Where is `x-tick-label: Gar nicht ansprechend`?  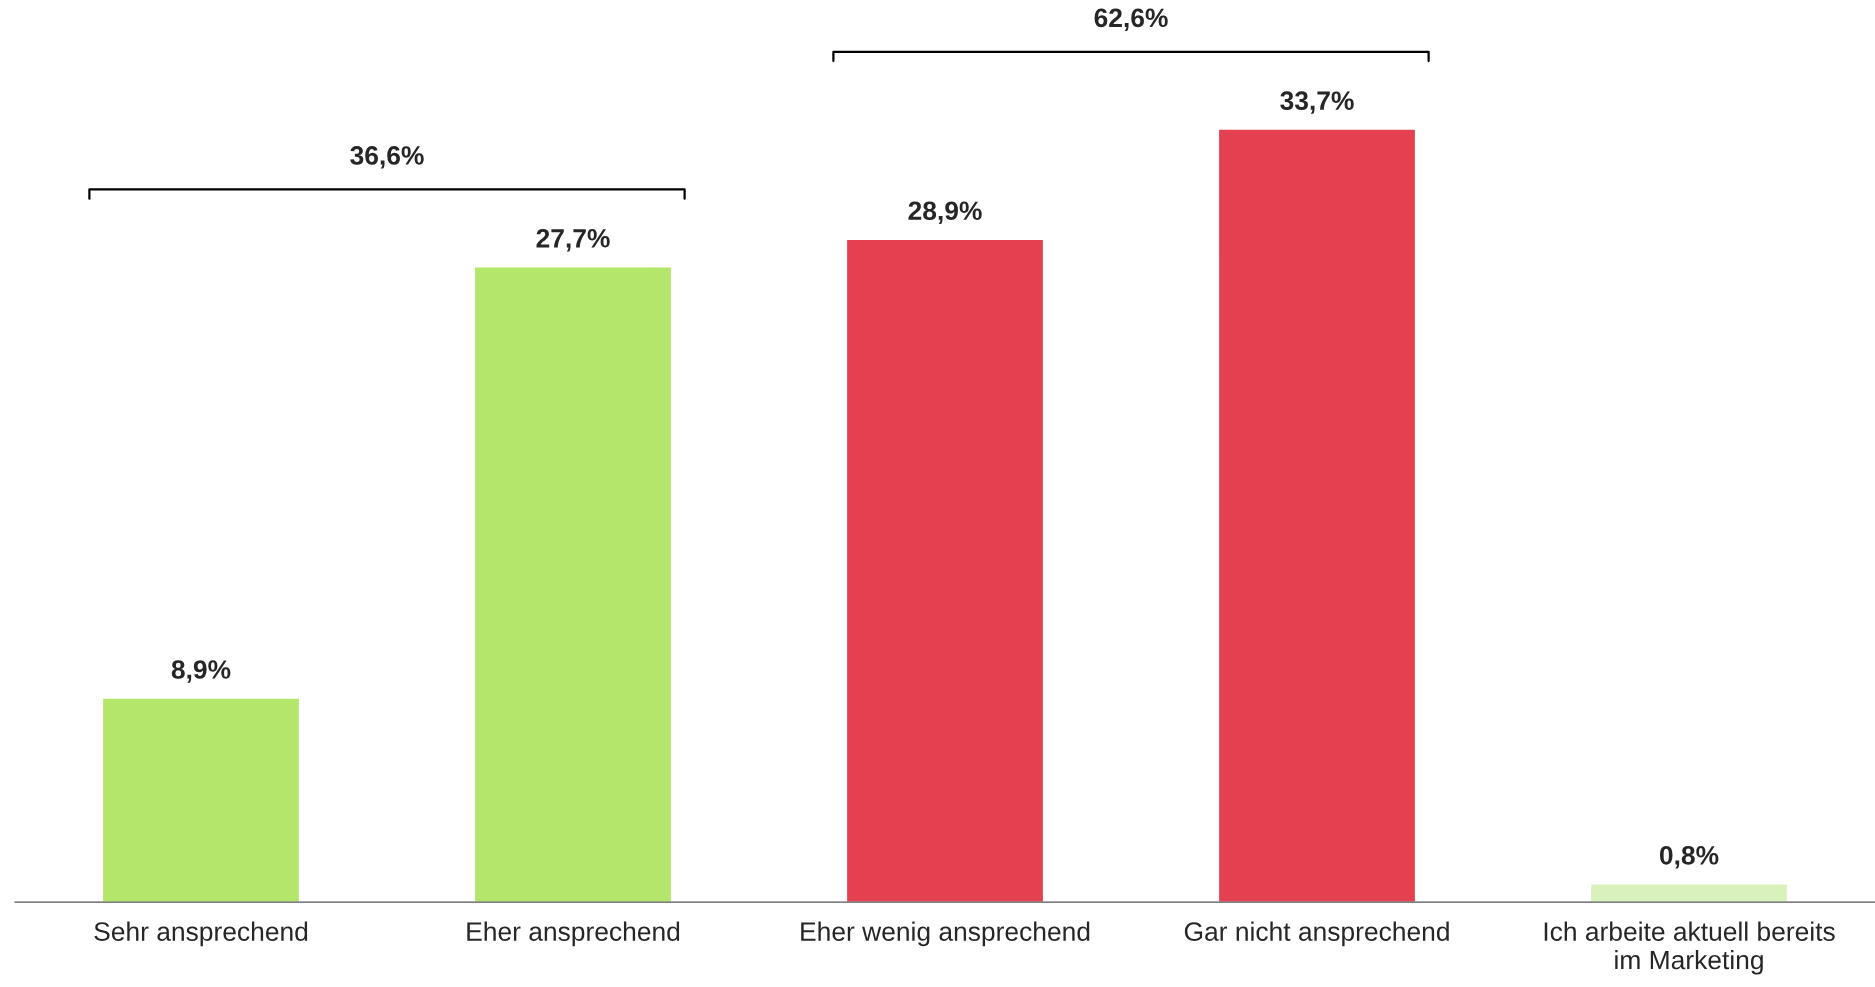
x-tick-label: Gar nicht ansprechend is located at coordinates (1316, 934).